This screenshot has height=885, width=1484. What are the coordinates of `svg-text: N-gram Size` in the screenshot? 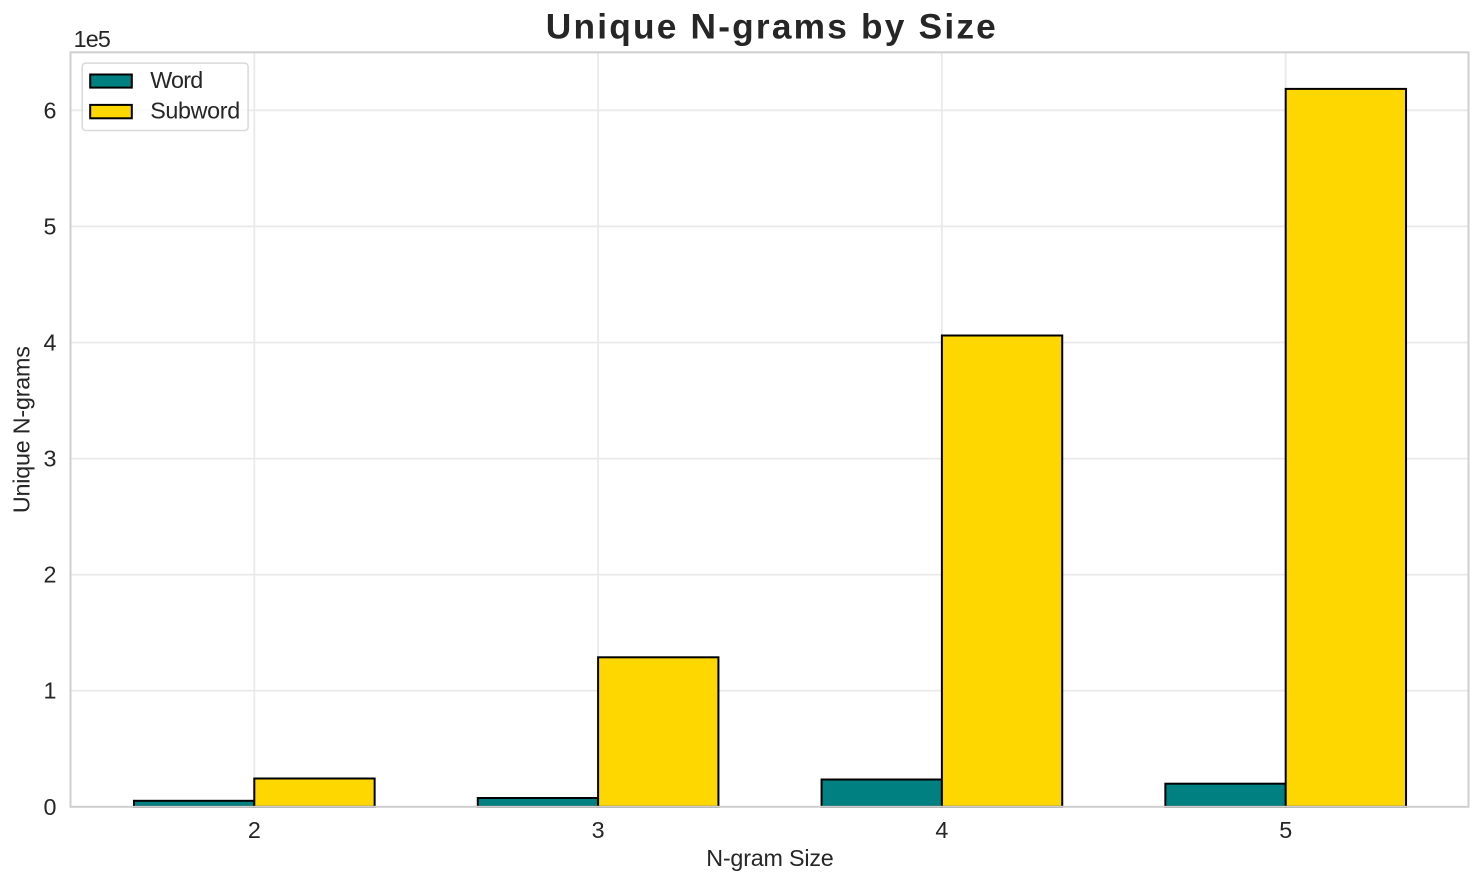 It's located at (770, 858).